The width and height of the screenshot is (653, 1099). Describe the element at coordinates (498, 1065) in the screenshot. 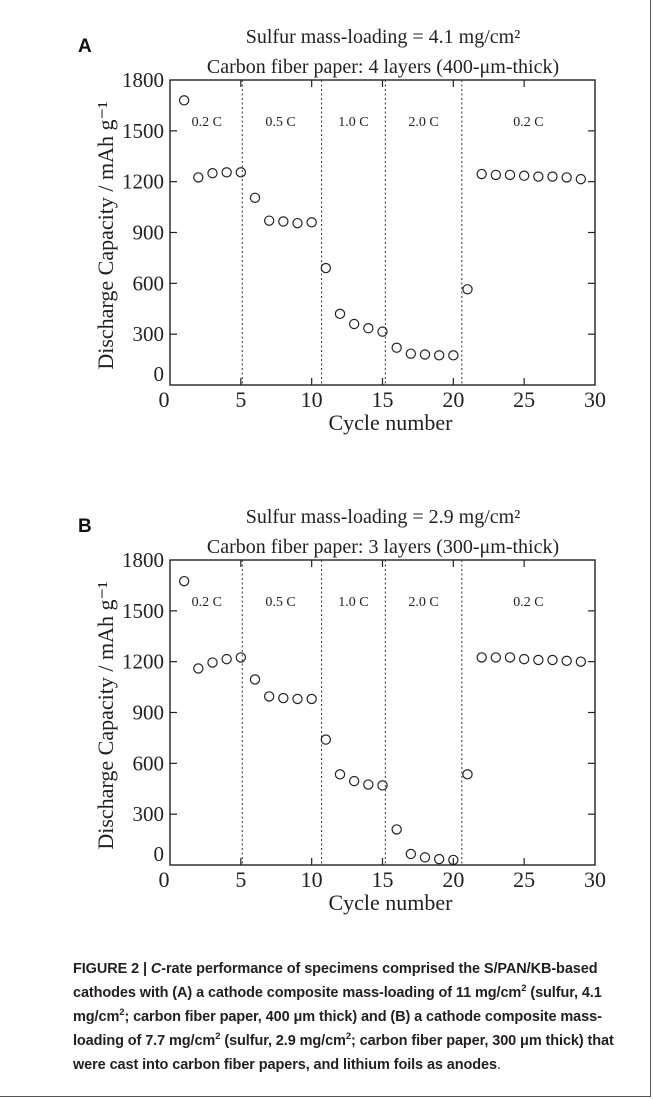

I see `caption-period: .` at that location.